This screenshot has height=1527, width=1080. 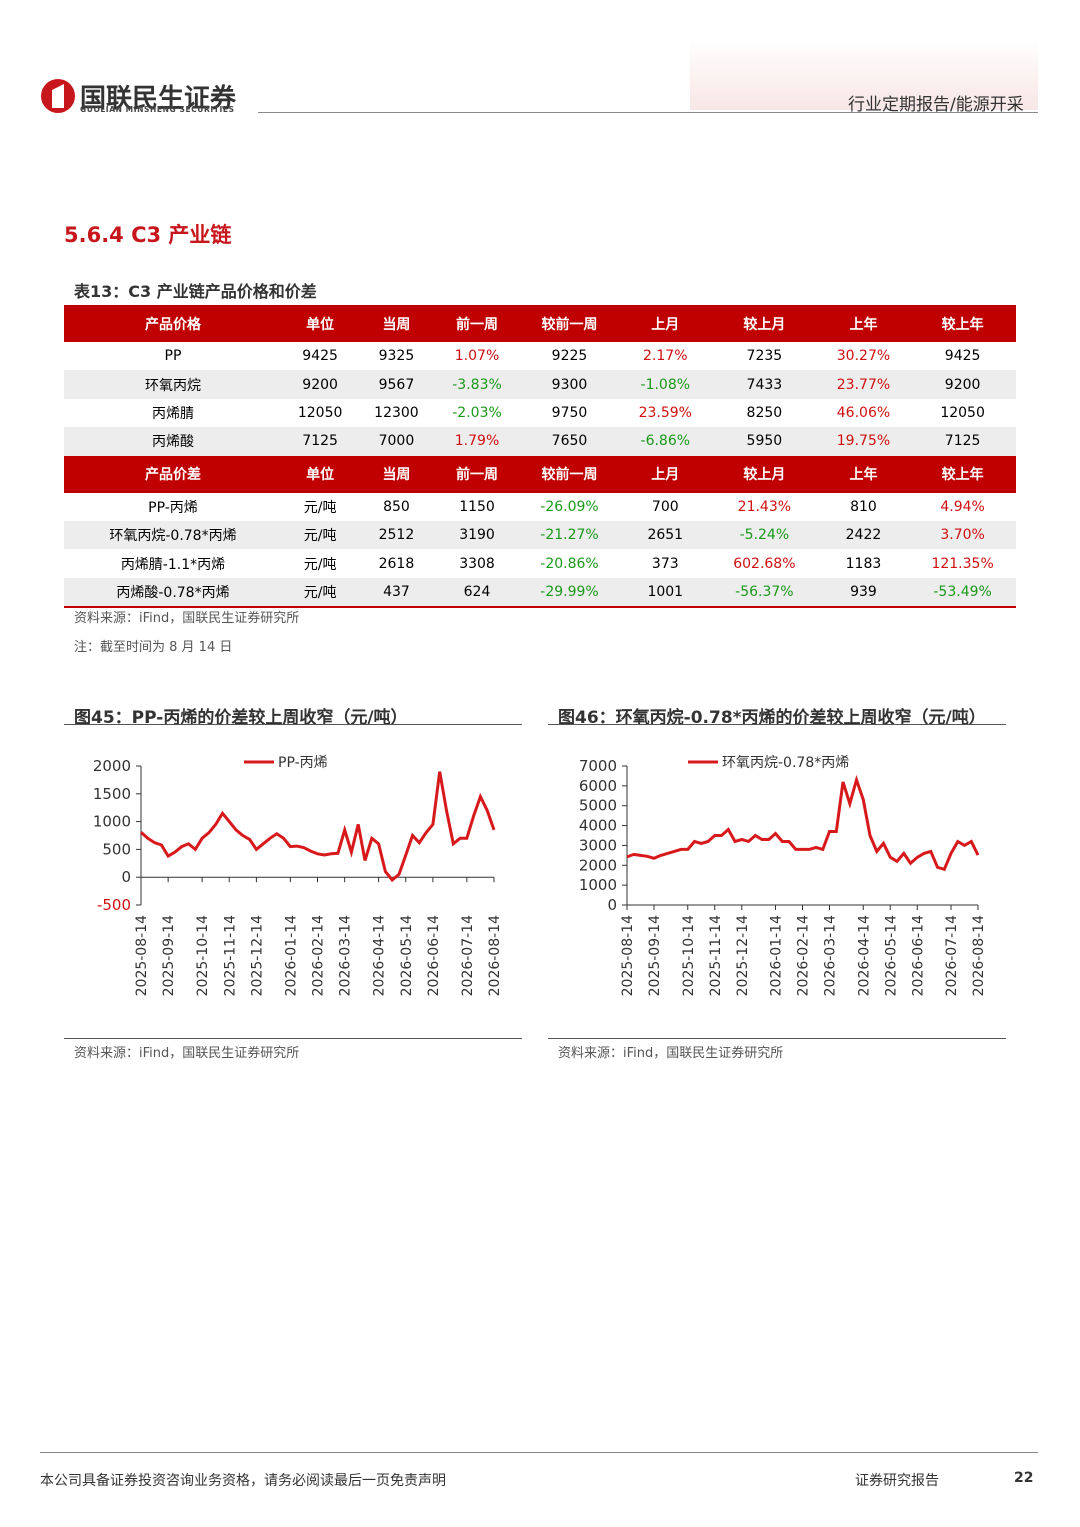 What do you see at coordinates (764, 412) in the screenshot?
I see `table-cell: 8250` at bounding box center [764, 412].